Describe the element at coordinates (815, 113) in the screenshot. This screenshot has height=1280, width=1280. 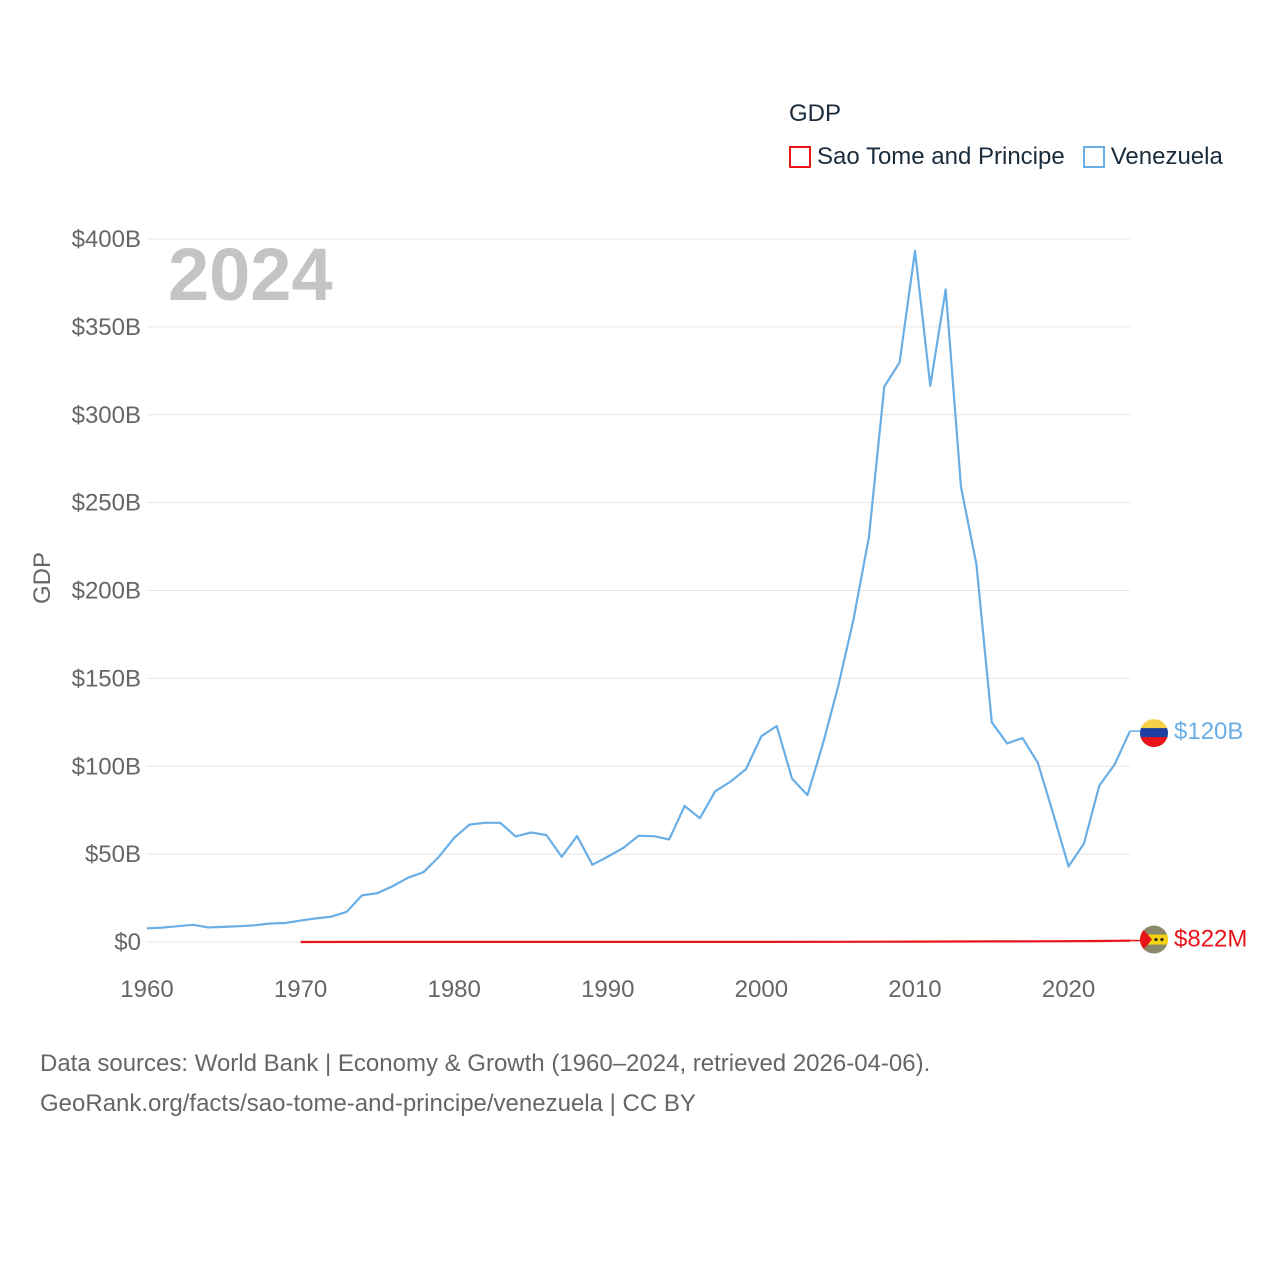
I see `legend-title: GDP` at that location.